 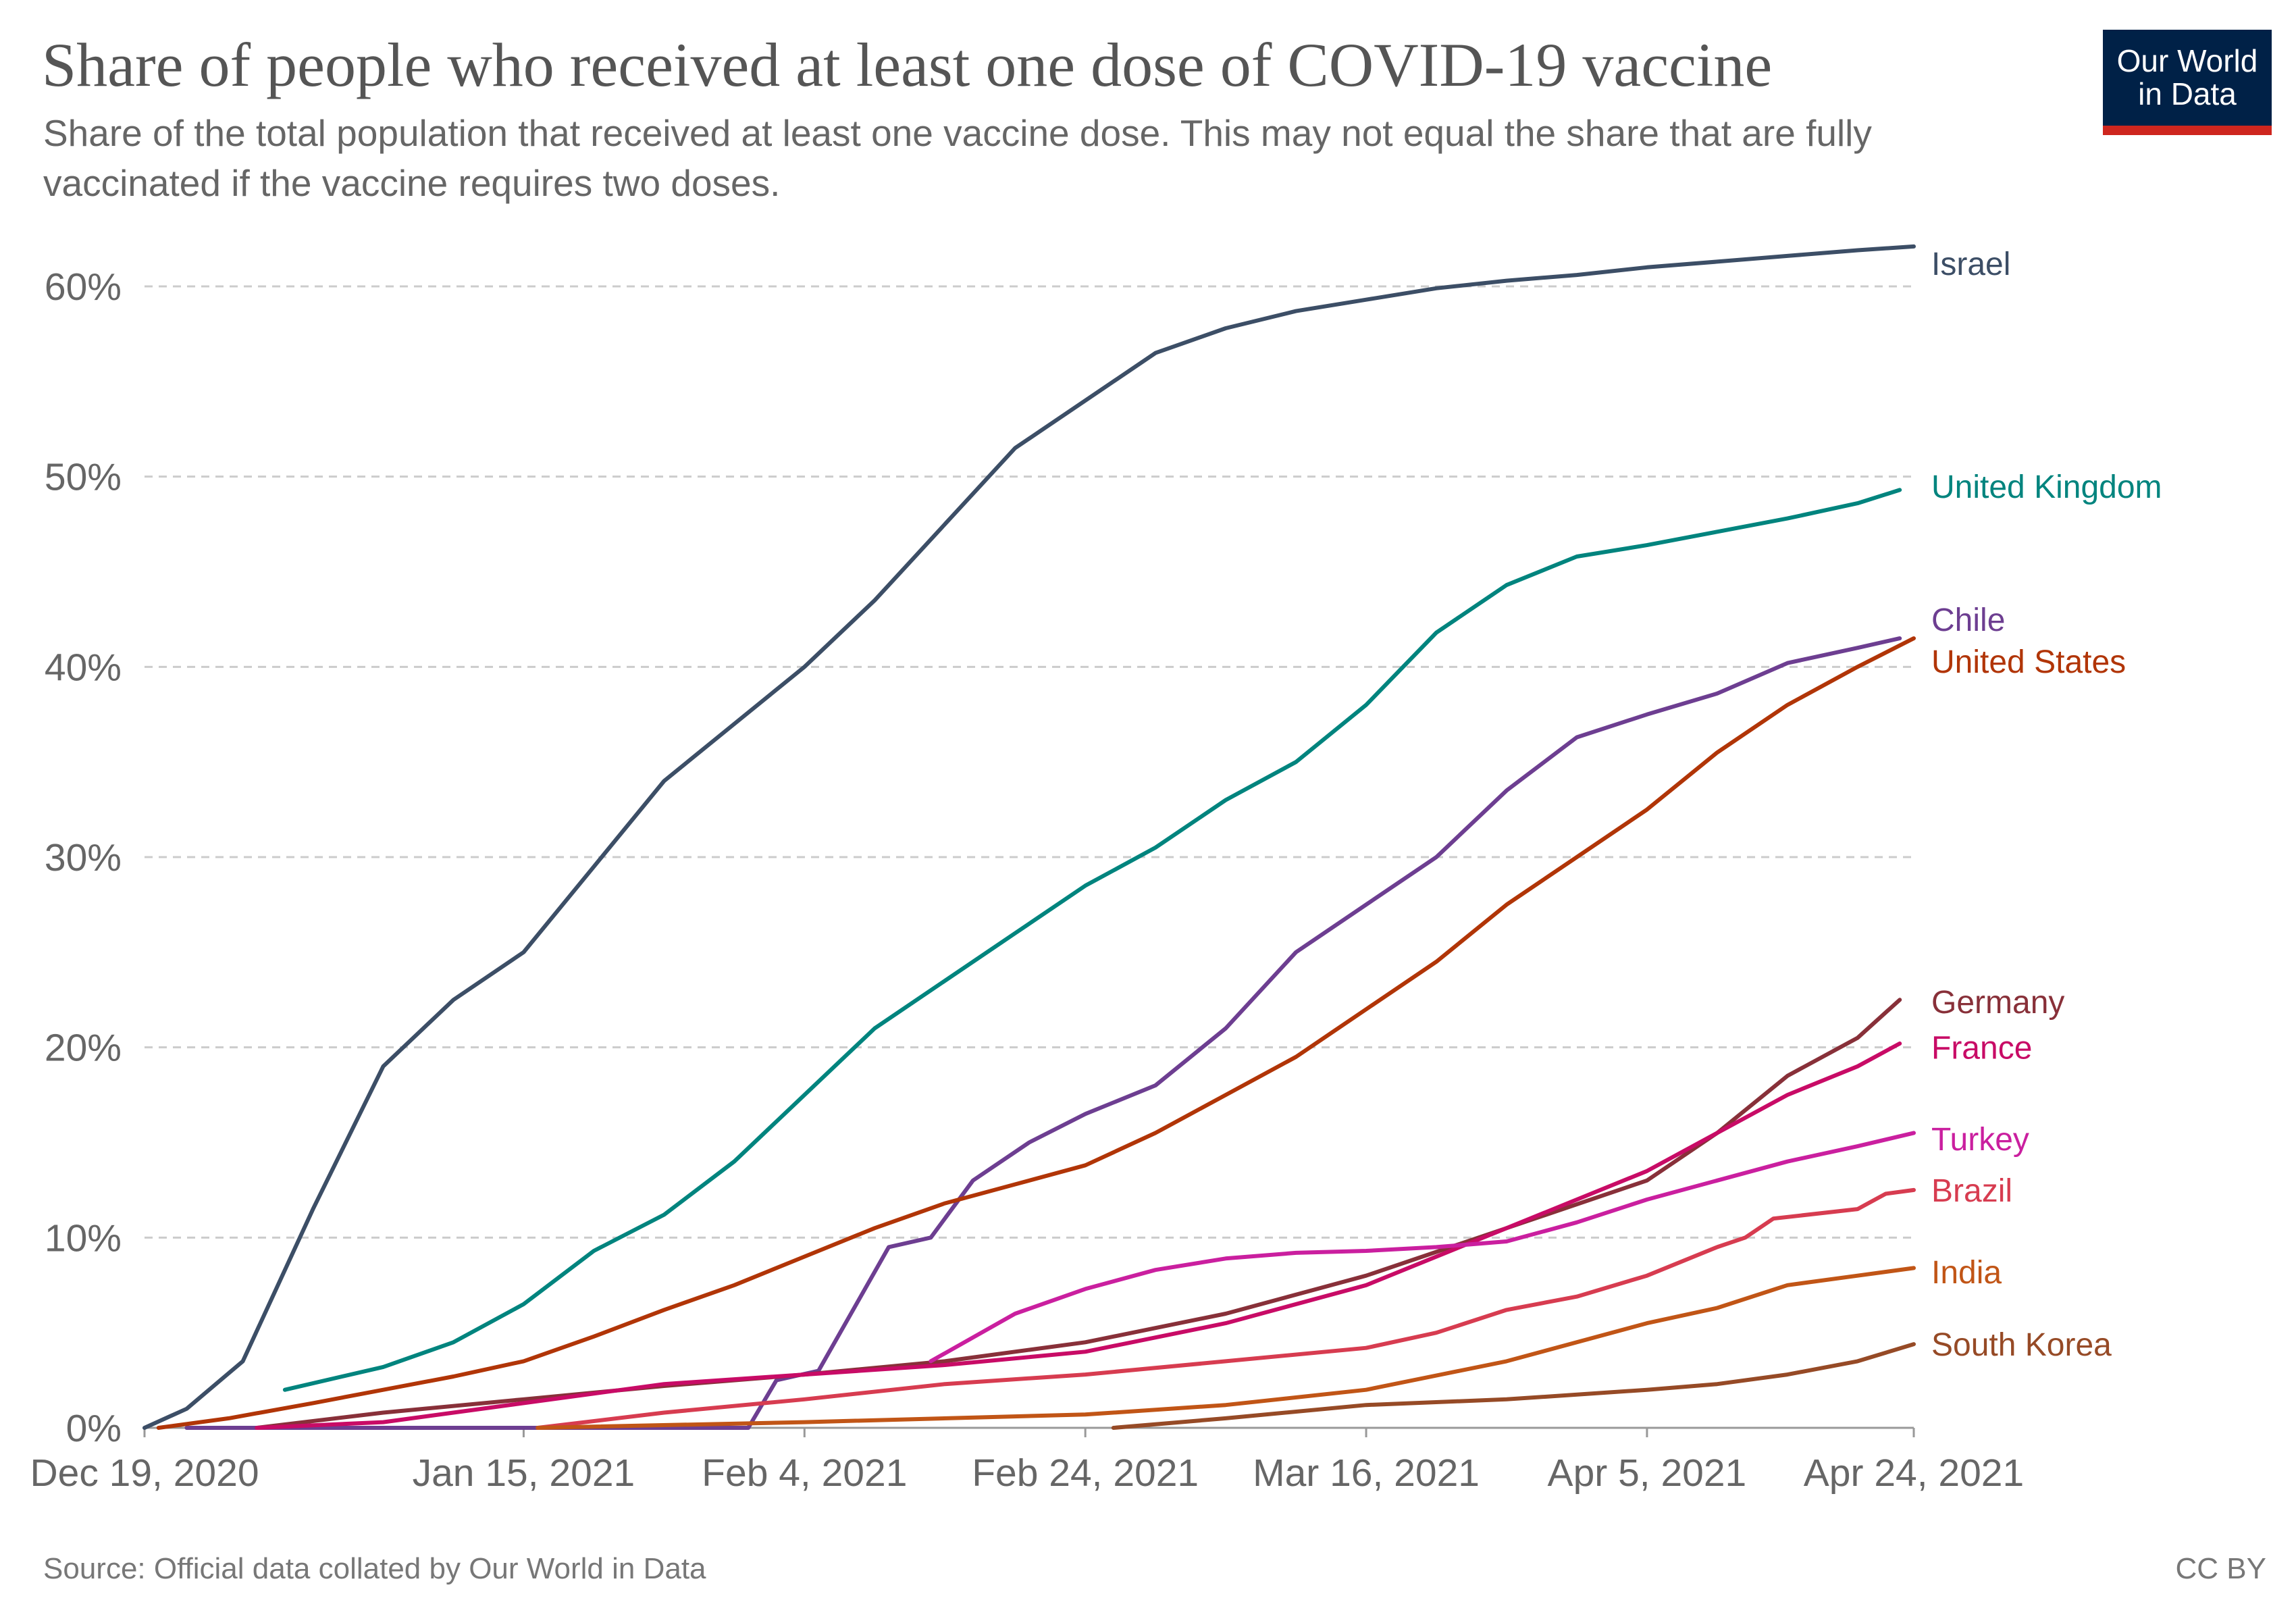 I want to click on series-label: Germany, so click(x=1998, y=1003).